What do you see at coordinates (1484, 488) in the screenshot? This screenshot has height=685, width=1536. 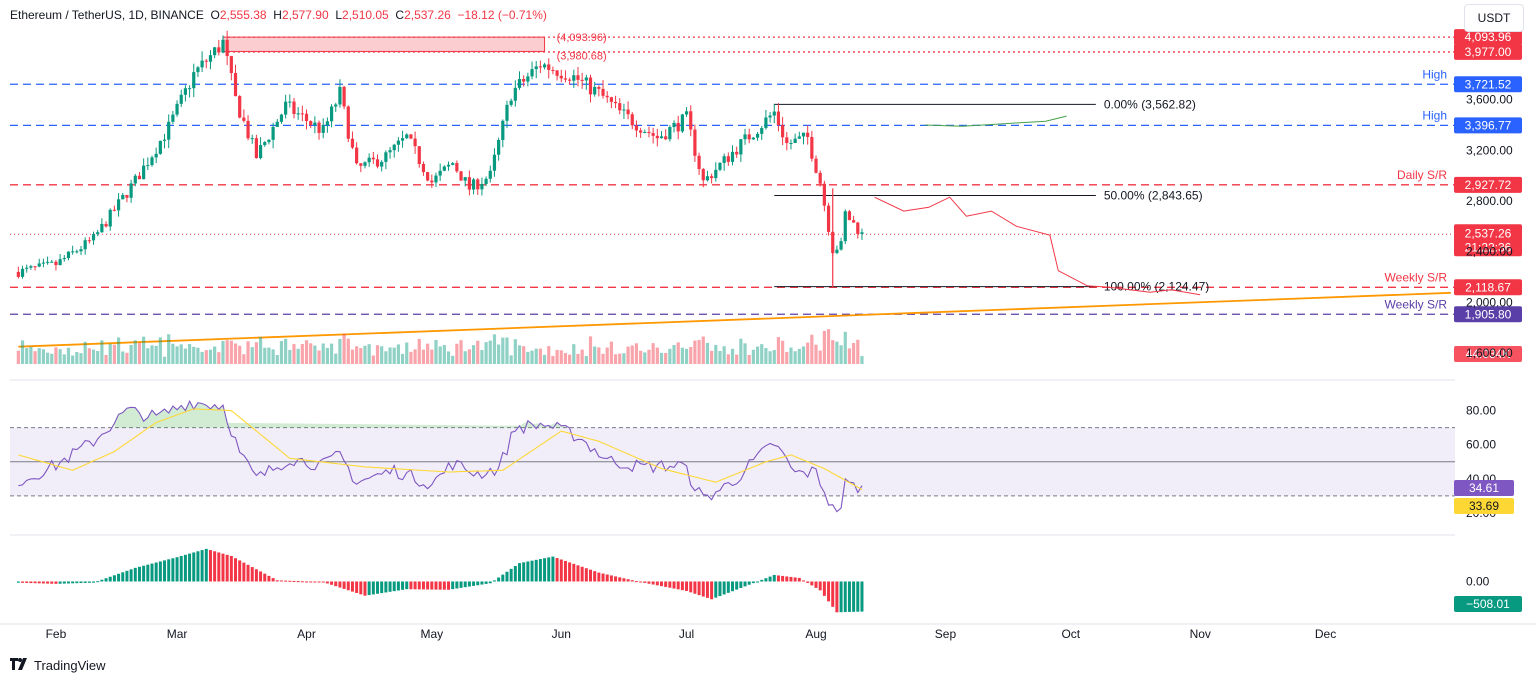 I see `rsi-value-box` at bounding box center [1484, 488].